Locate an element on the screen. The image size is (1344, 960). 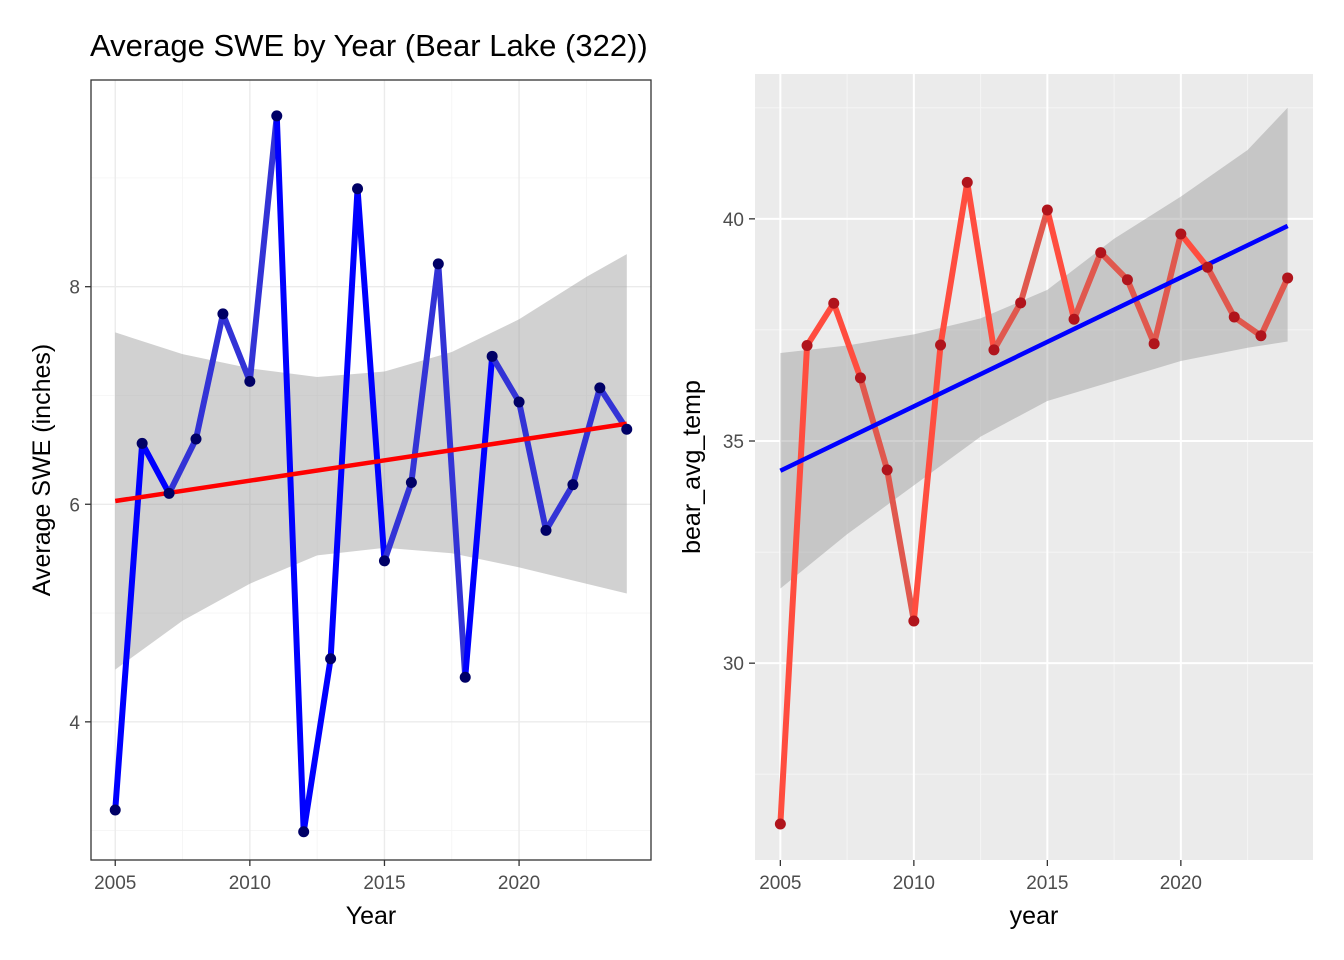
figure-title: Average SWE by Year (Bear Lake (322)) is located at coordinates (369, 45).